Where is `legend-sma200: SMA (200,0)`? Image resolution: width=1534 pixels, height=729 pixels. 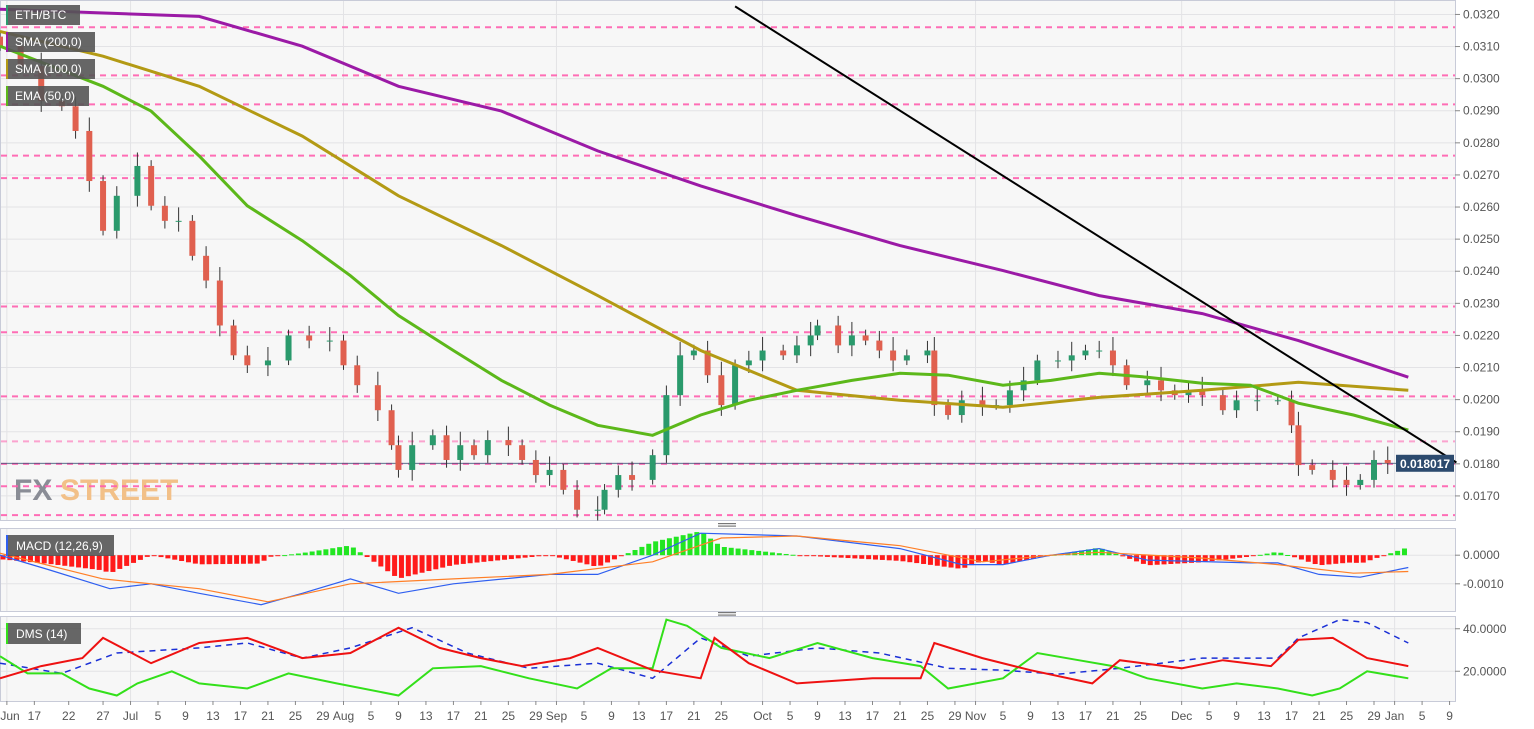 legend-sma200: SMA (200,0) is located at coordinates (50, 42).